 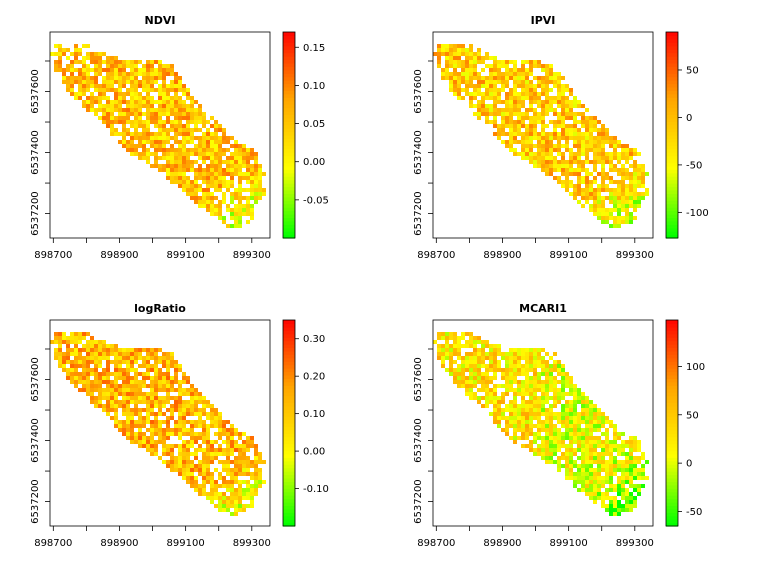 What do you see at coordinates (119, 255) in the screenshot?
I see `x-tick-label: 898900` at bounding box center [119, 255].